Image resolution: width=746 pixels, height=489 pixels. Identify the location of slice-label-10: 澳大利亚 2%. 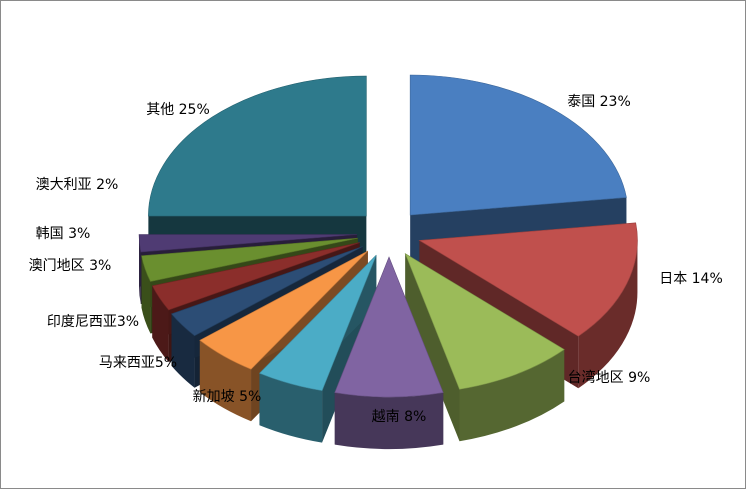
(77, 185).